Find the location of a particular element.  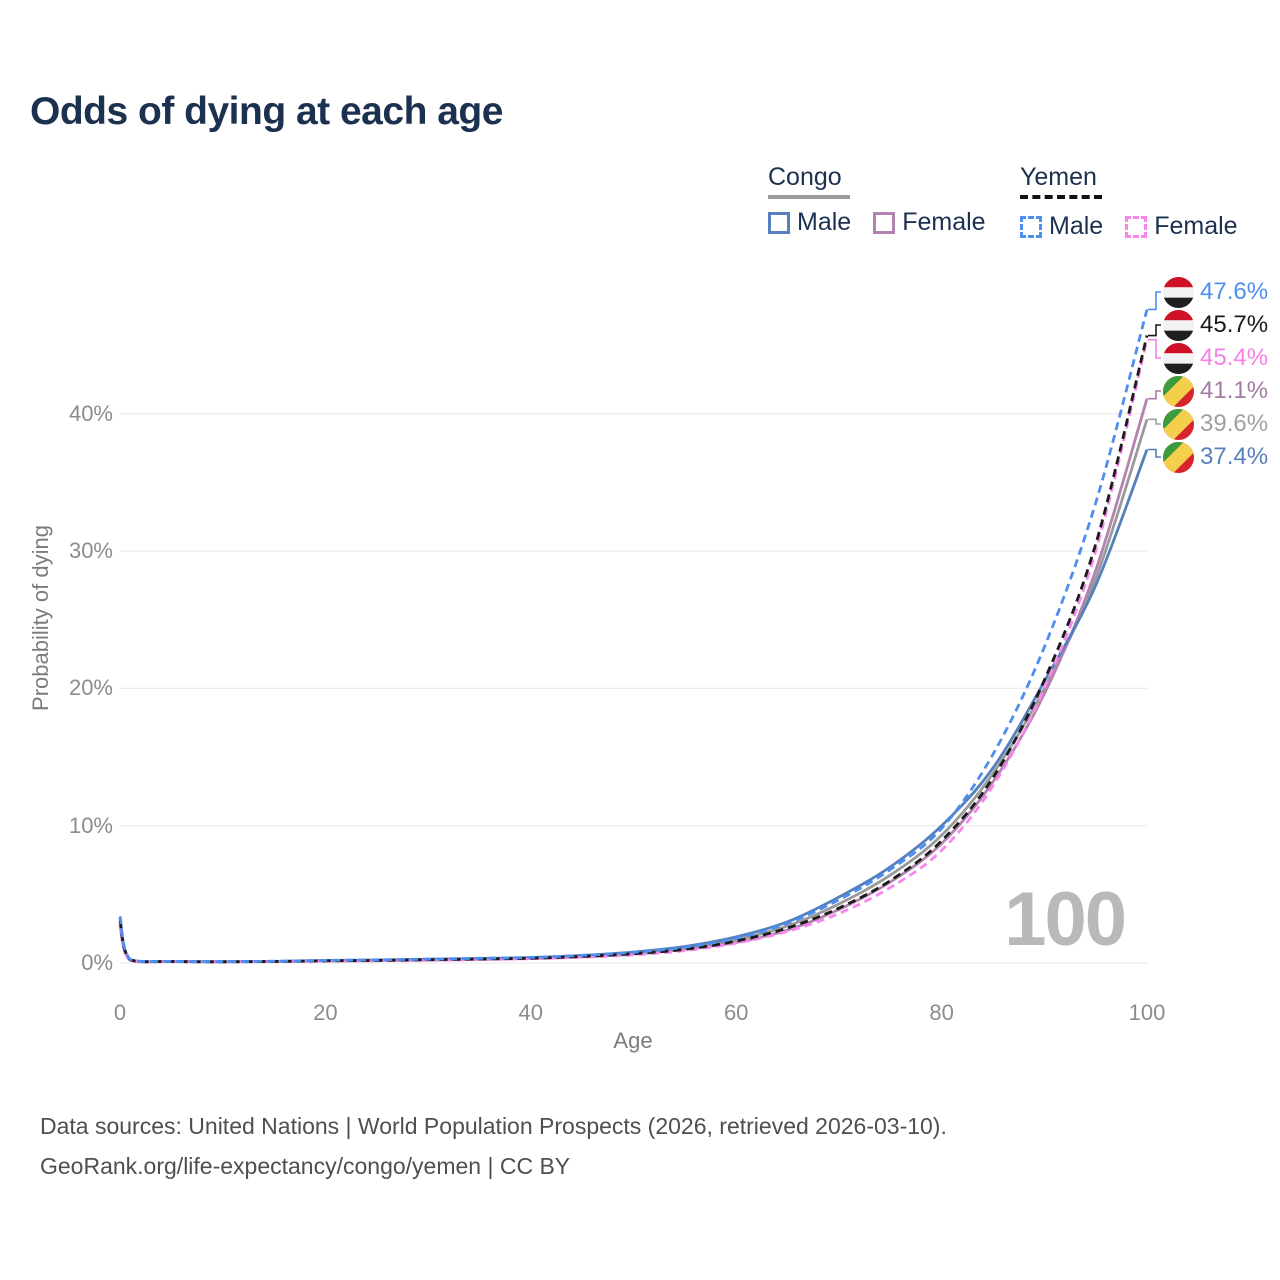

legend-item-congo-female: Female is located at coordinates (929, 222).